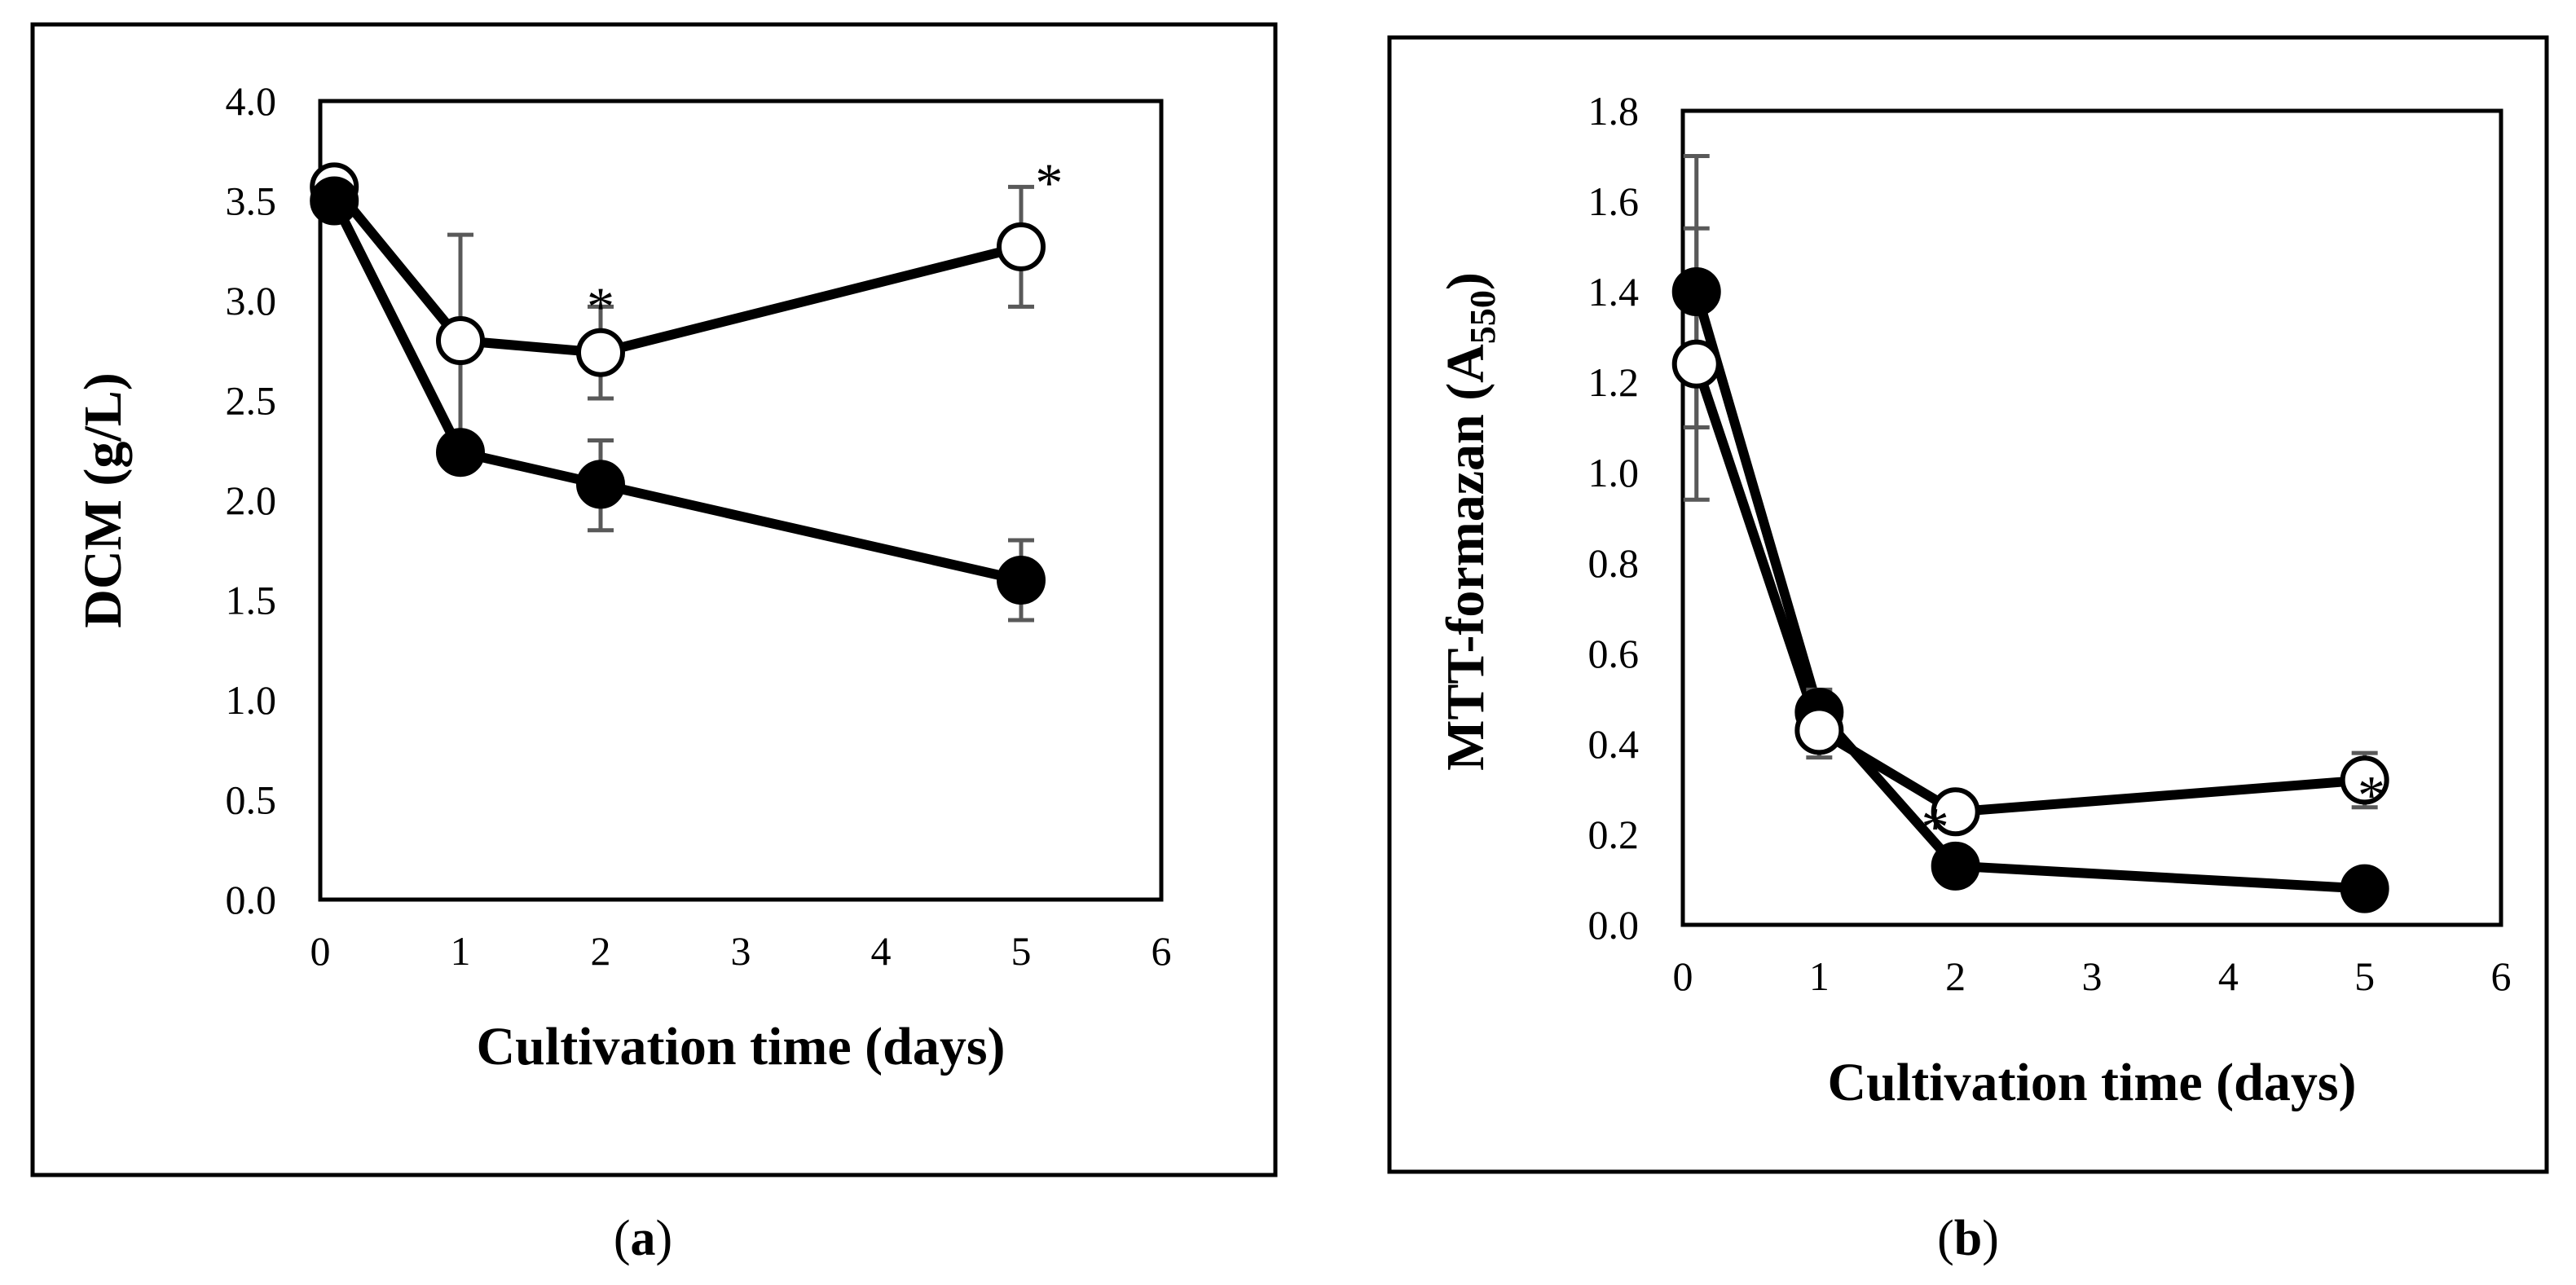 The width and height of the screenshot is (2576, 1285). Describe the element at coordinates (461, 951) in the screenshot. I see `panel-a-x-tick-label: 1` at that location.